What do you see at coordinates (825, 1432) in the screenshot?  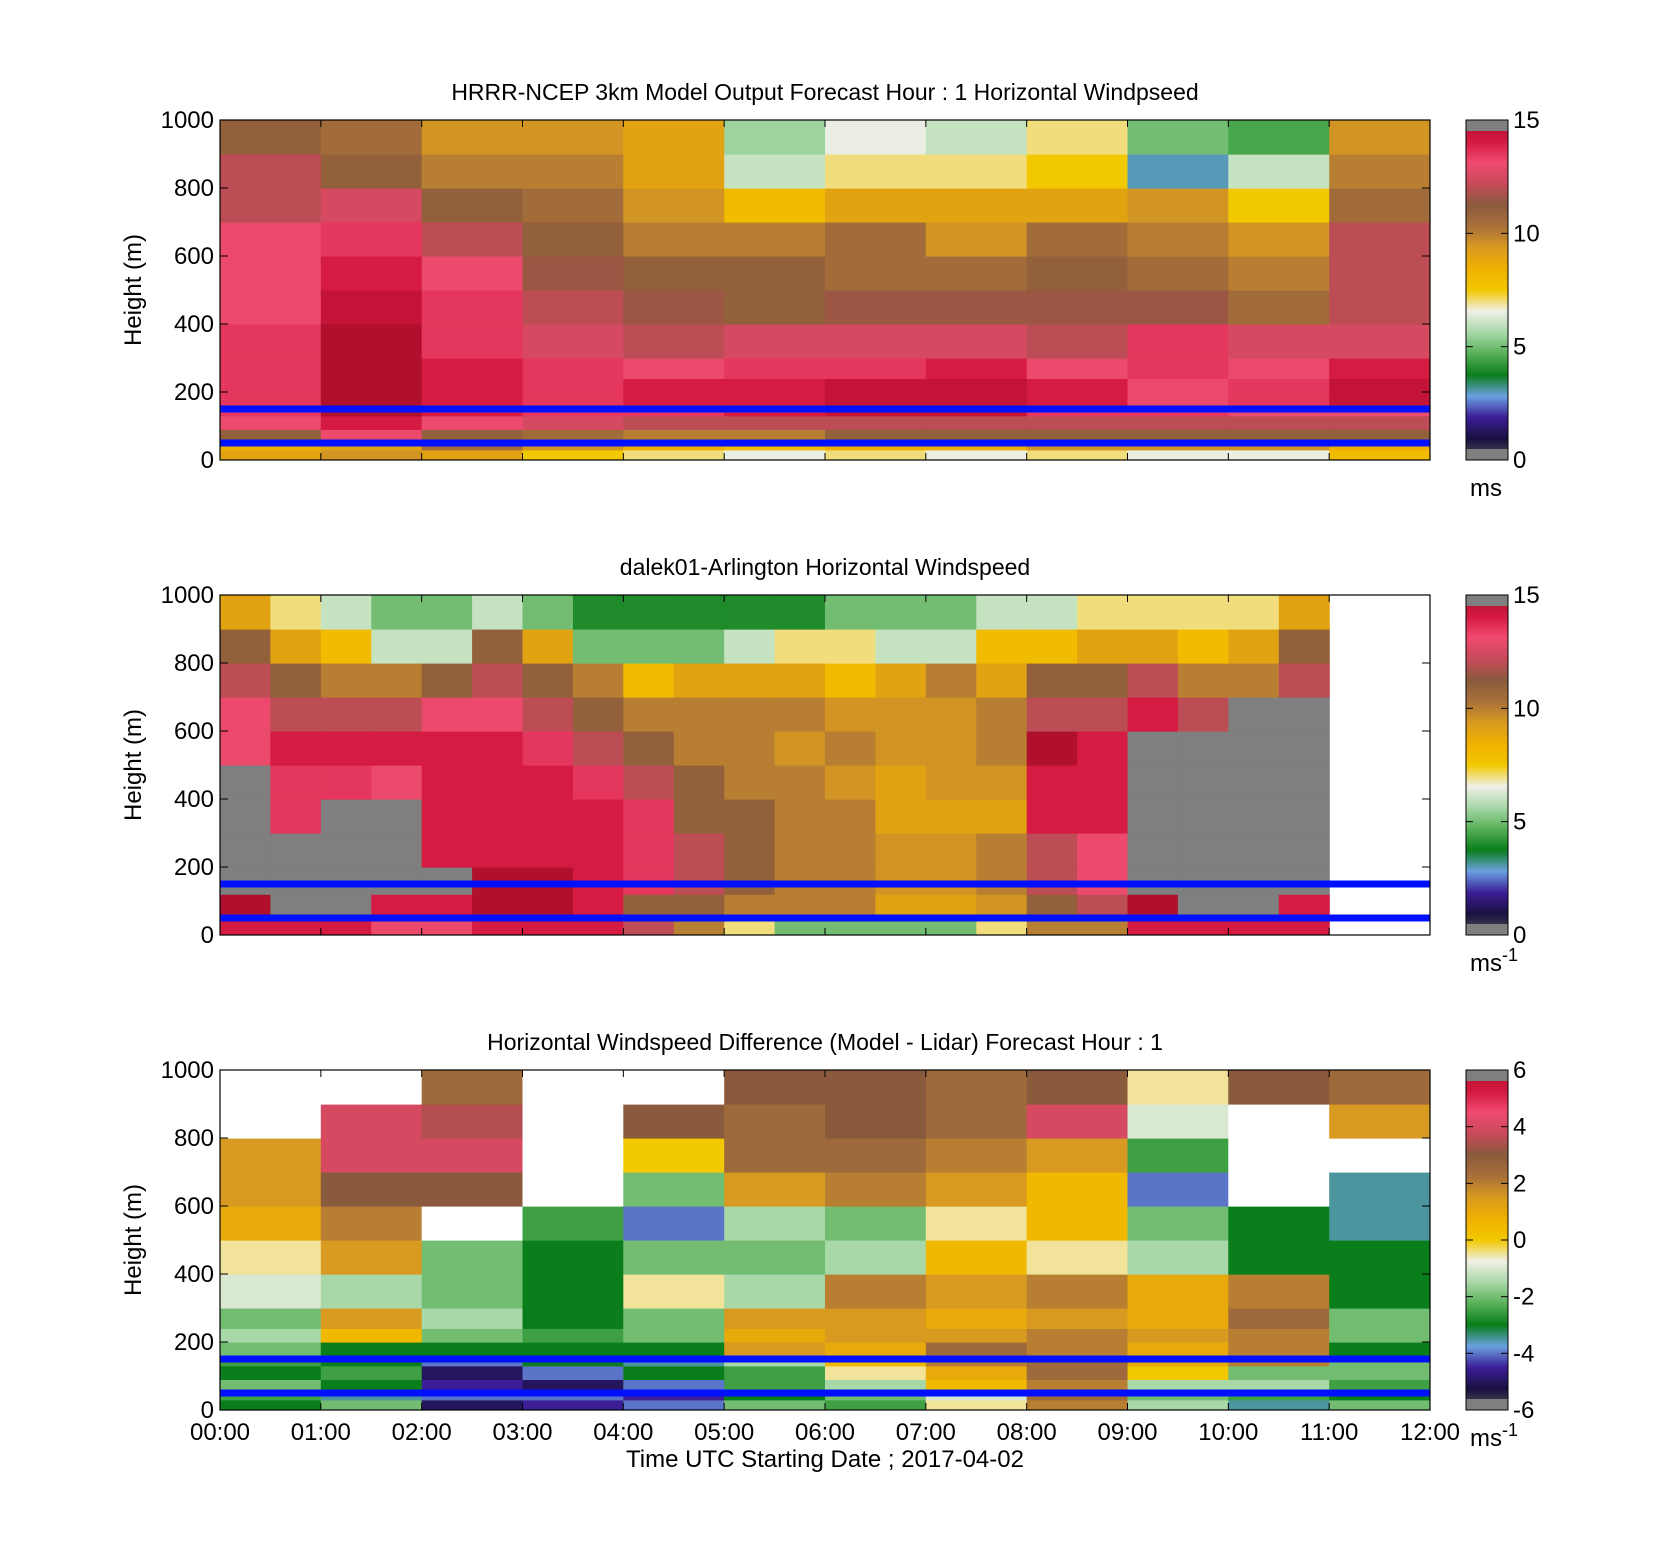 I see `x-tick-label: 06:00` at bounding box center [825, 1432].